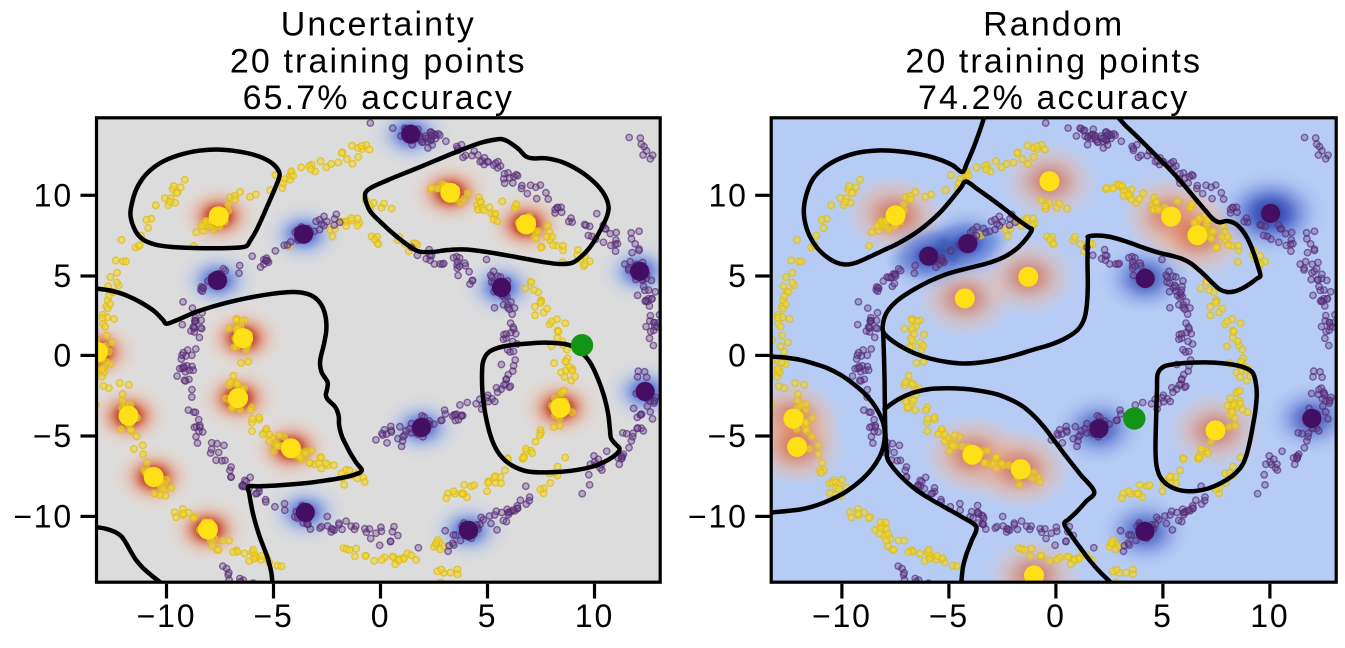 The image size is (1345, 648). What do you see at coordinates (1053, 25) in the screenshot?
I see `svg-text: Random` at bounding box center [1053, 25].